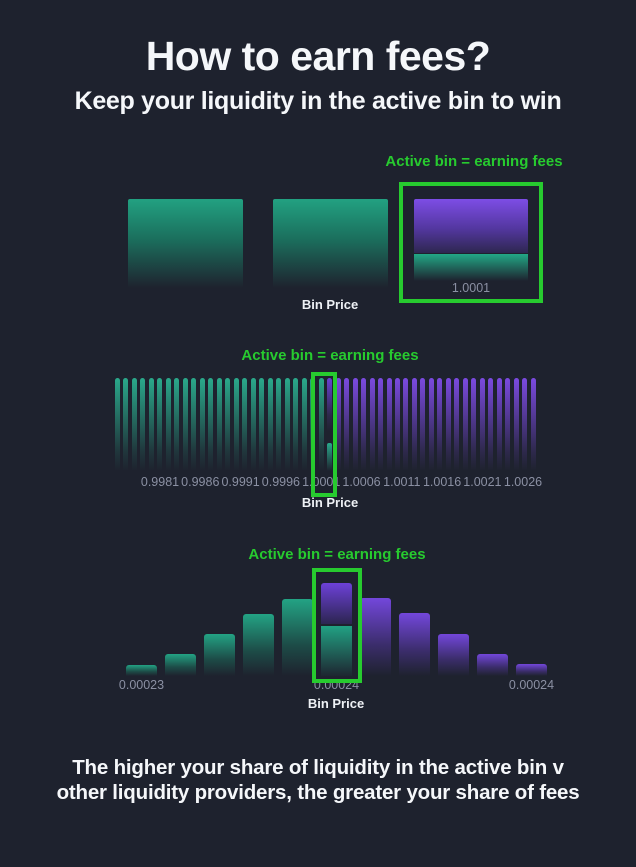 This screenshot has height=867, width=636. Describe the element at coordinates (361, 482) in the screenshot. I see `tick-label: 1.0006` at that location.